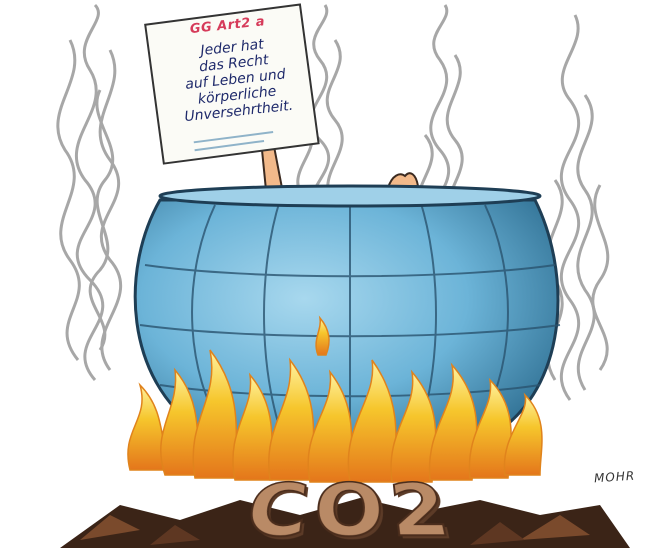 Image resolution: width=662 pixels, height=558 pixels. I want to click on co2-letters: CO2, so click(350, 511).